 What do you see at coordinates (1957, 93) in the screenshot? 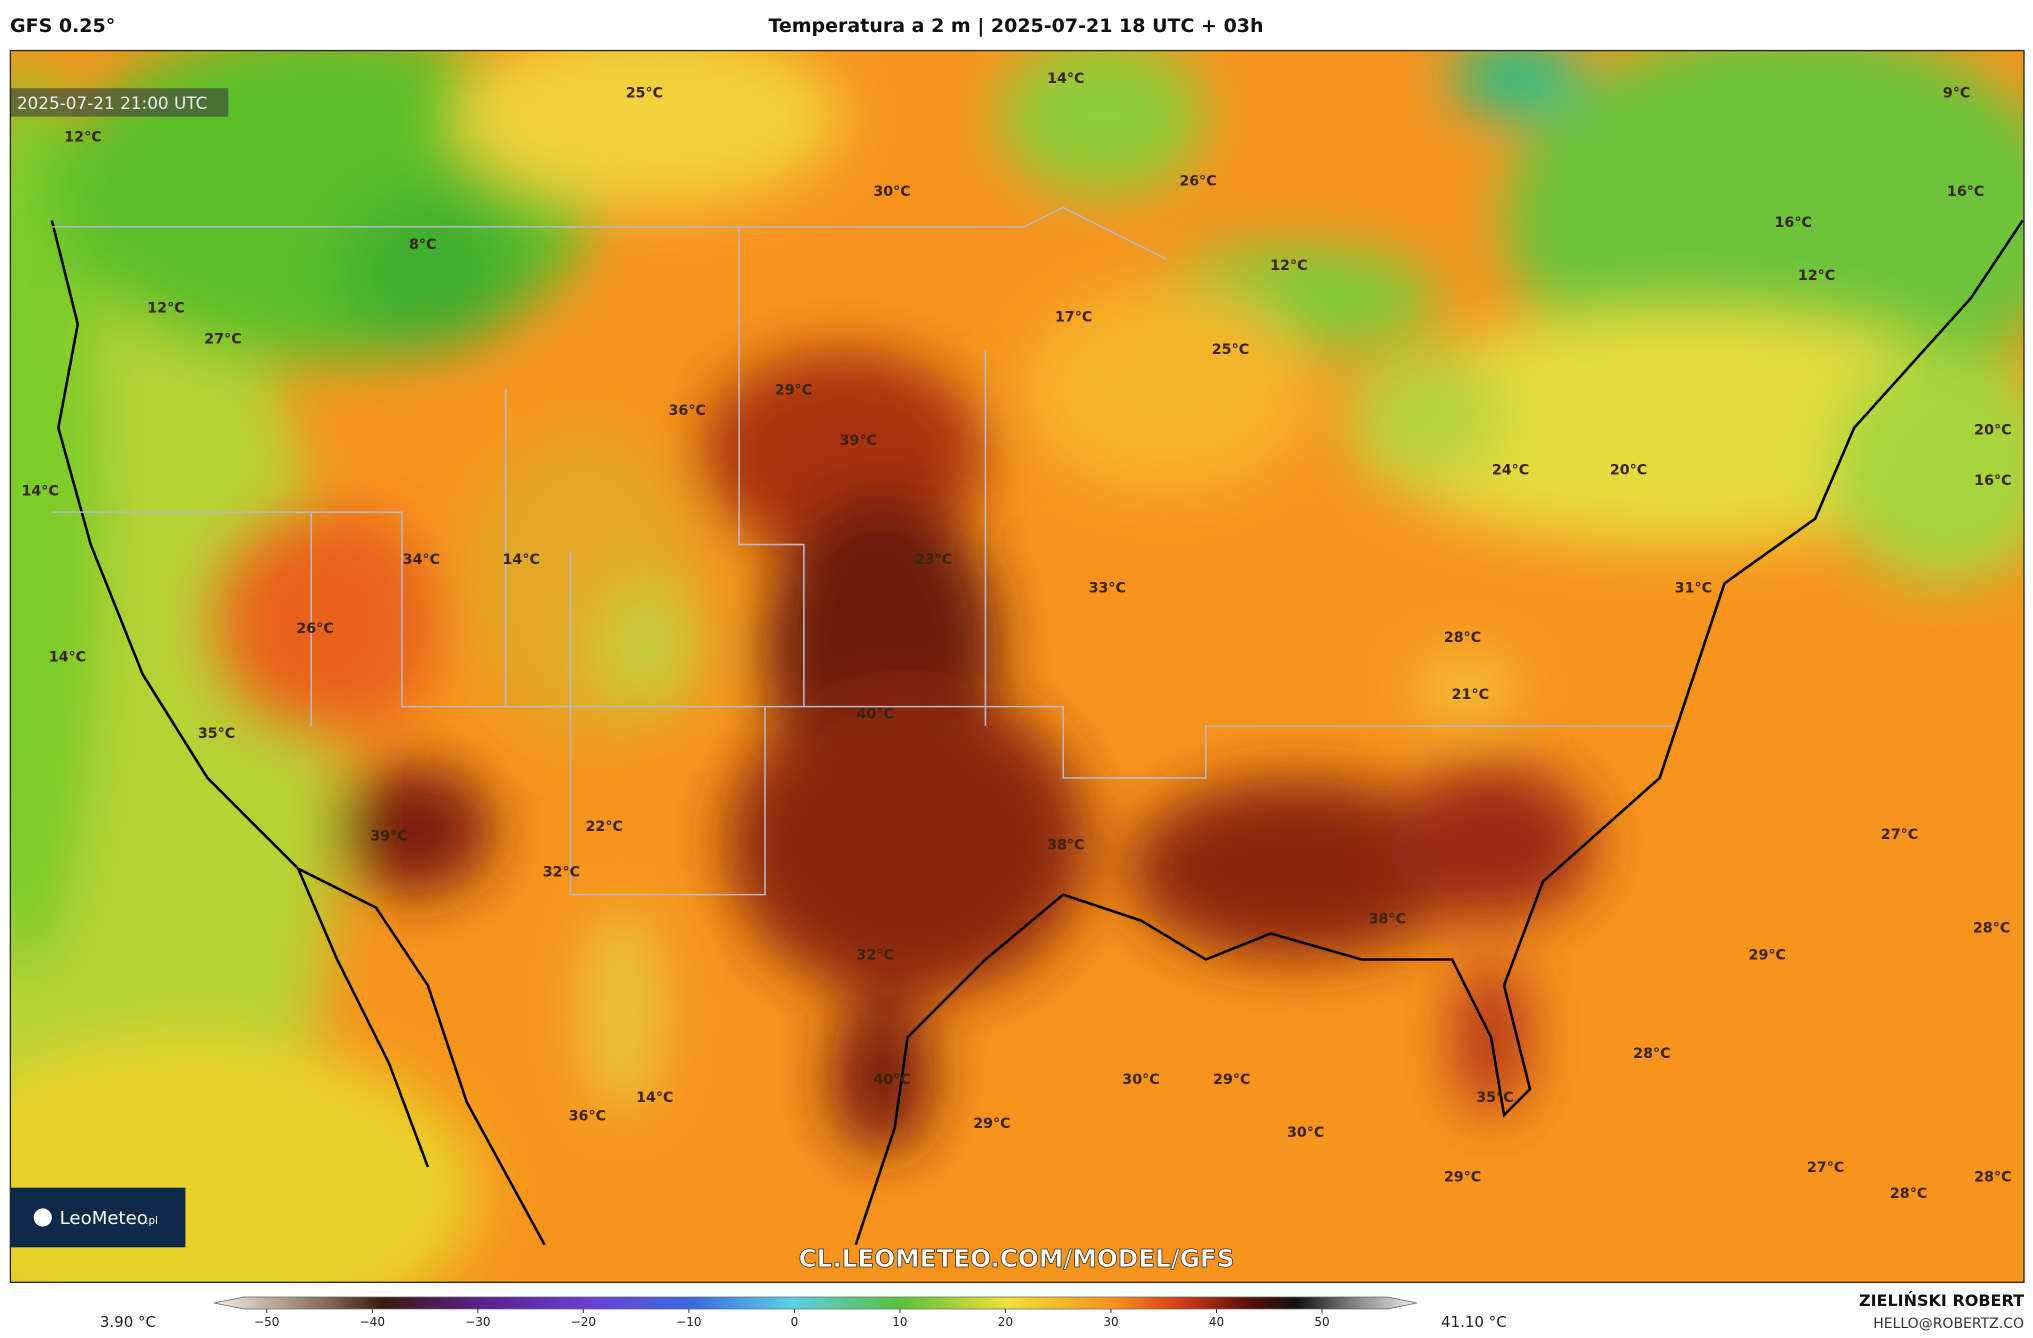
I see `temperature-label: 9°C` at bounding box center [1957, 93].